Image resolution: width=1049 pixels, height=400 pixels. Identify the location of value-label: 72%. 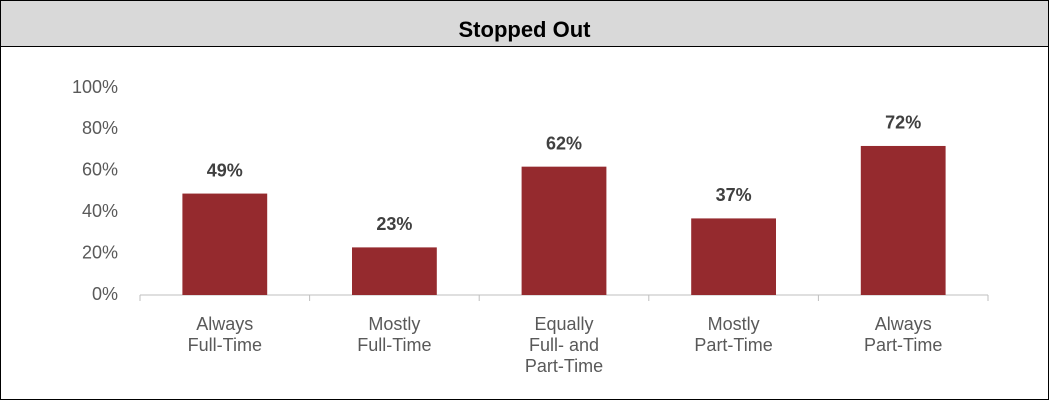
(903, 123).